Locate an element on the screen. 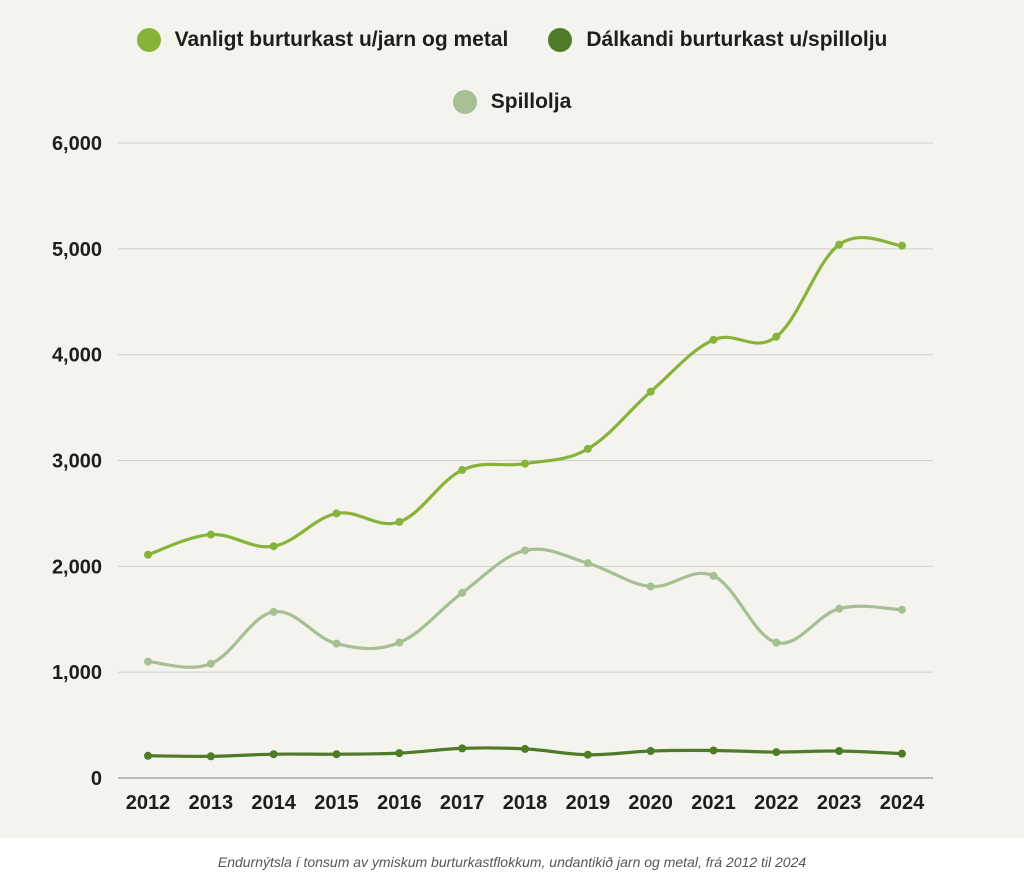 The image size is (1024, 885). series-1-point-2023 is located at coordinates (839, 751).